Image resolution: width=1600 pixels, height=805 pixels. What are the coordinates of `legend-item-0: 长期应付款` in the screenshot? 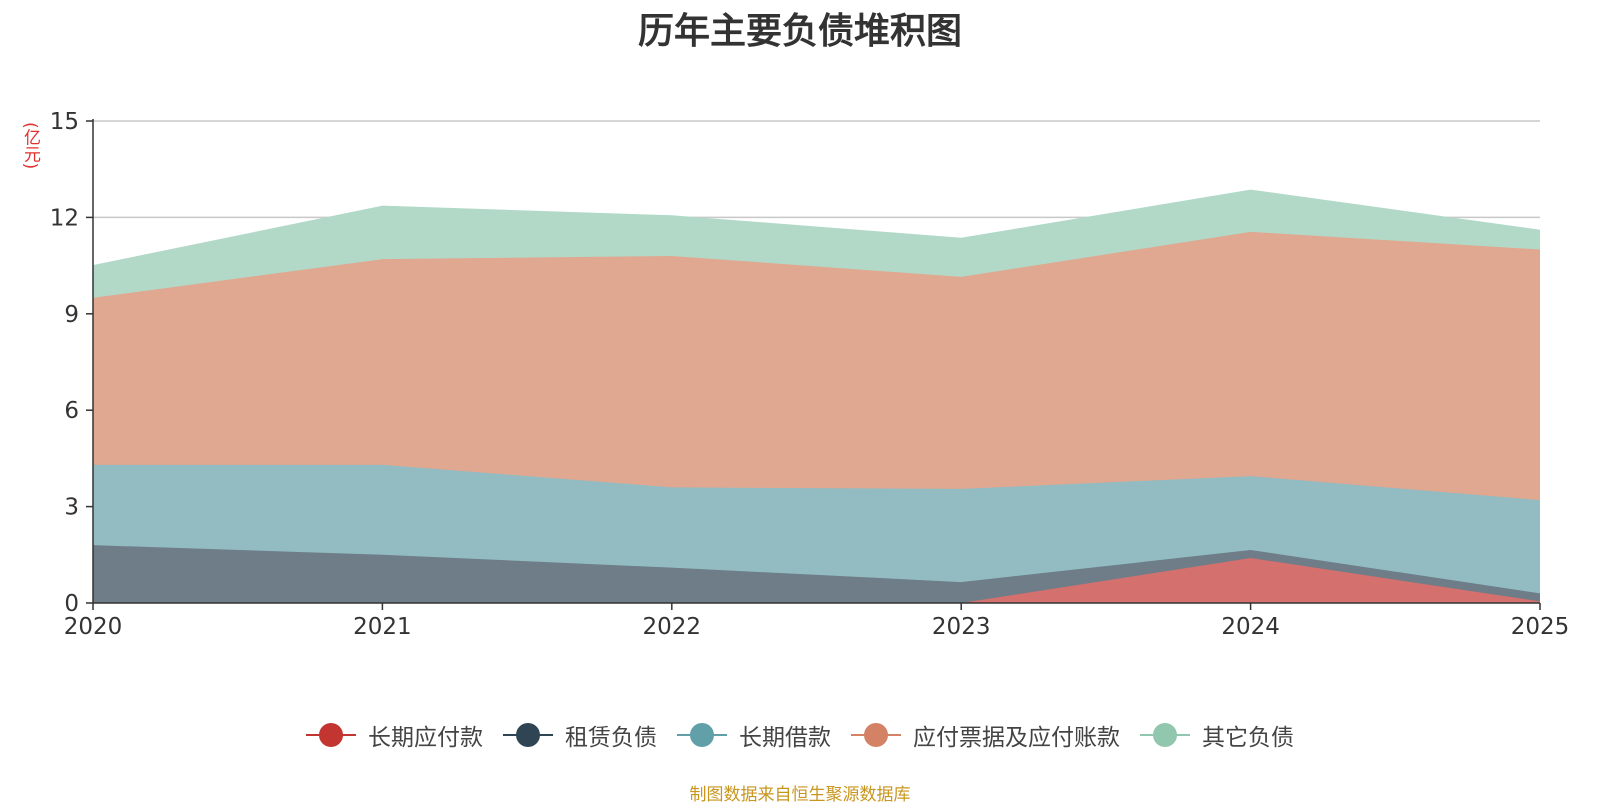 It's located at (394, 735).